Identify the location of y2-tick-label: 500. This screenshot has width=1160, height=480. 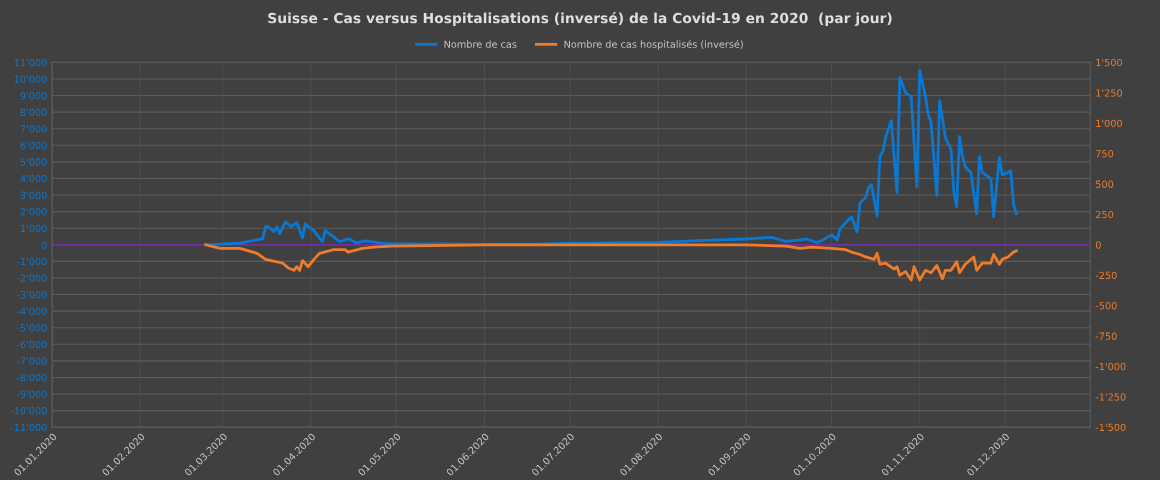
(1105, 184).